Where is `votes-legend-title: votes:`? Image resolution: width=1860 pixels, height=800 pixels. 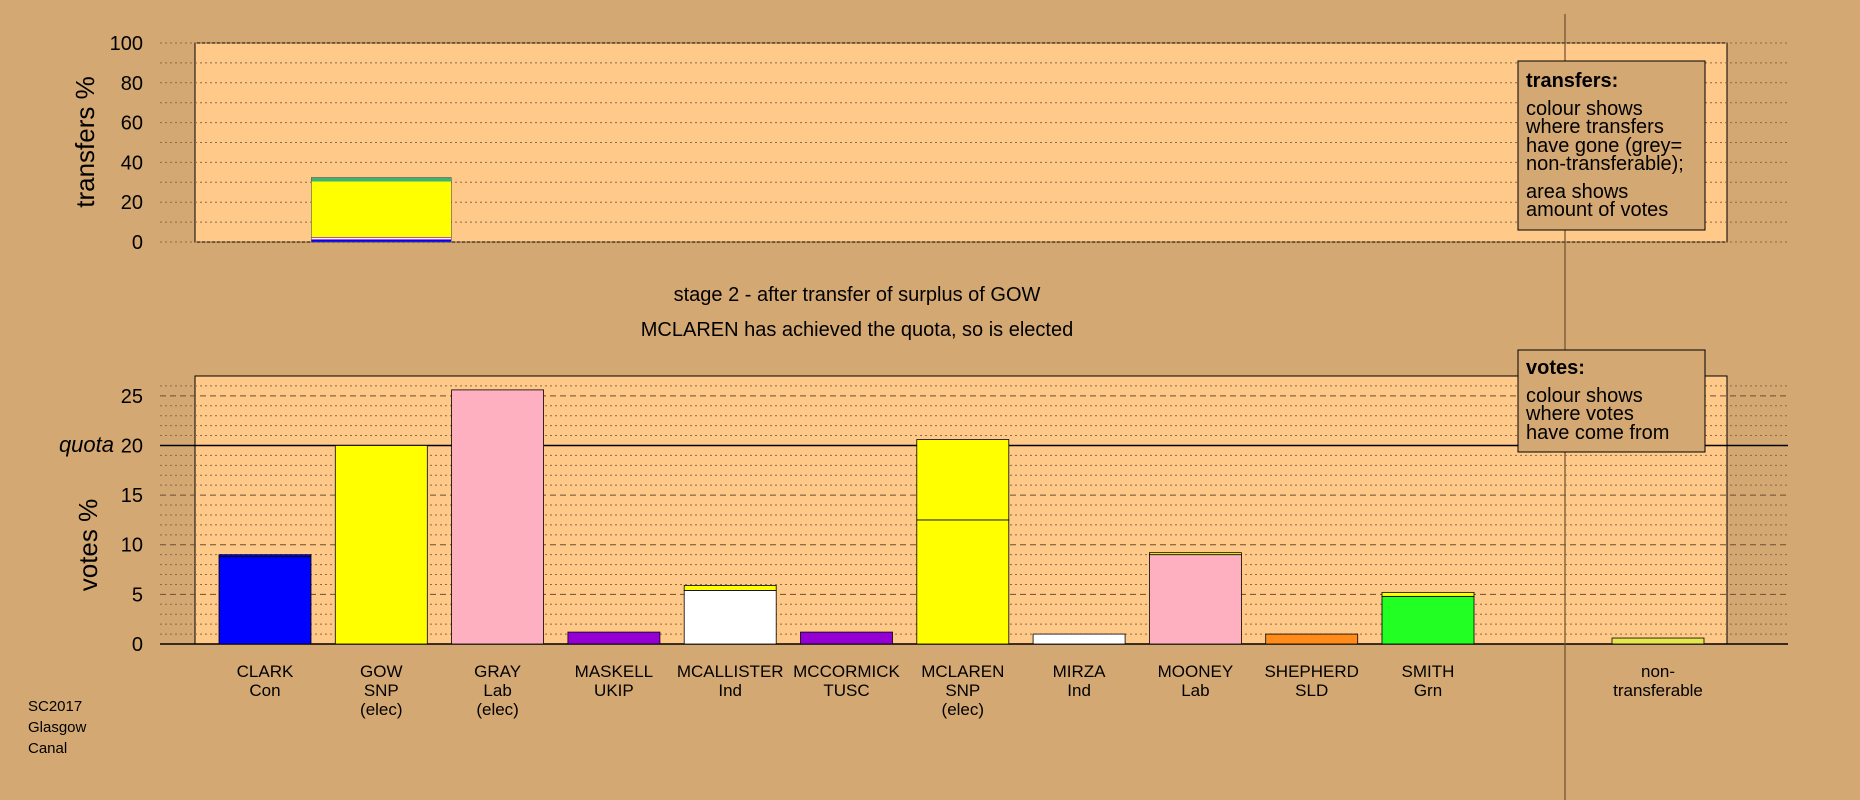 votes-legend-title: votes: is located at coordinates (1555, 368).